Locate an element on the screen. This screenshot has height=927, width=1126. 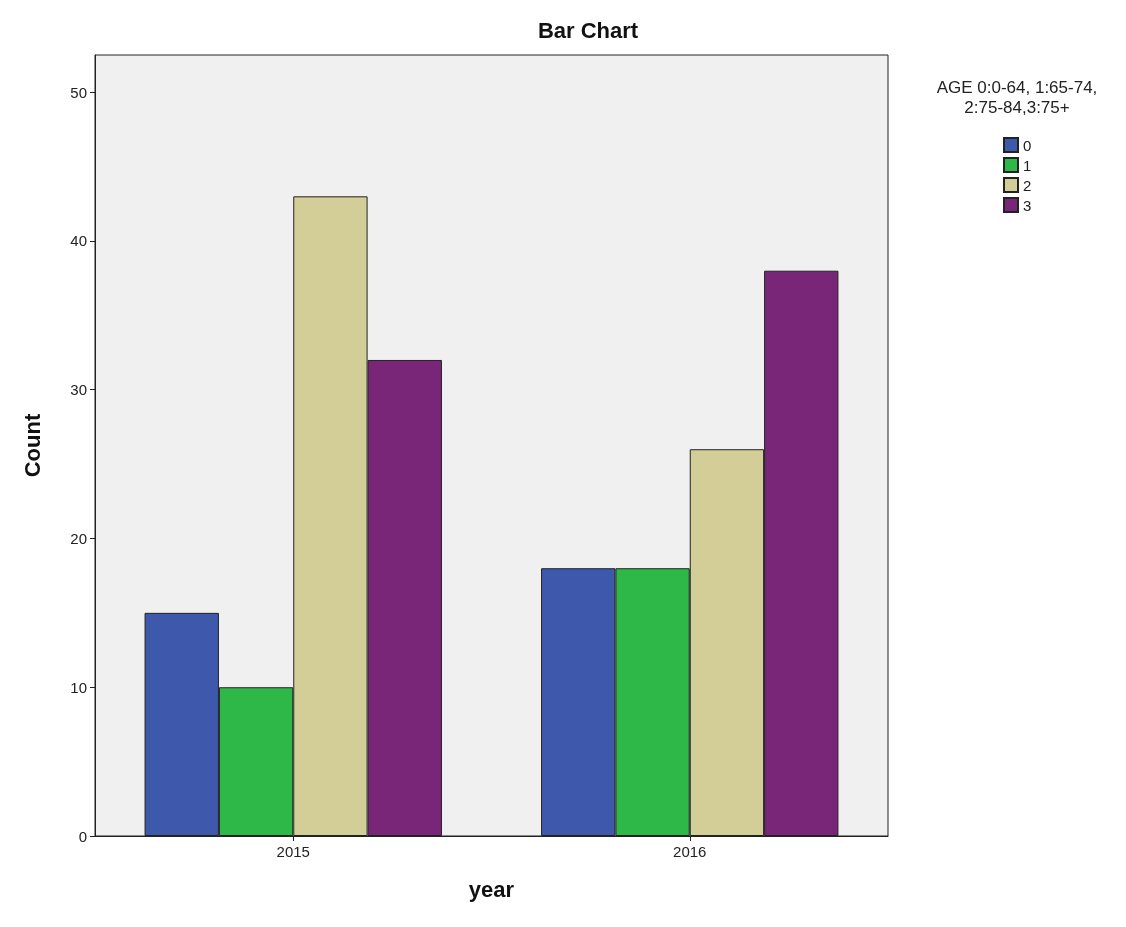
legend-title: AGE 0:0-64, 1:65-74,2:75-84,3:75+ is located at coordinates (1017, 97).